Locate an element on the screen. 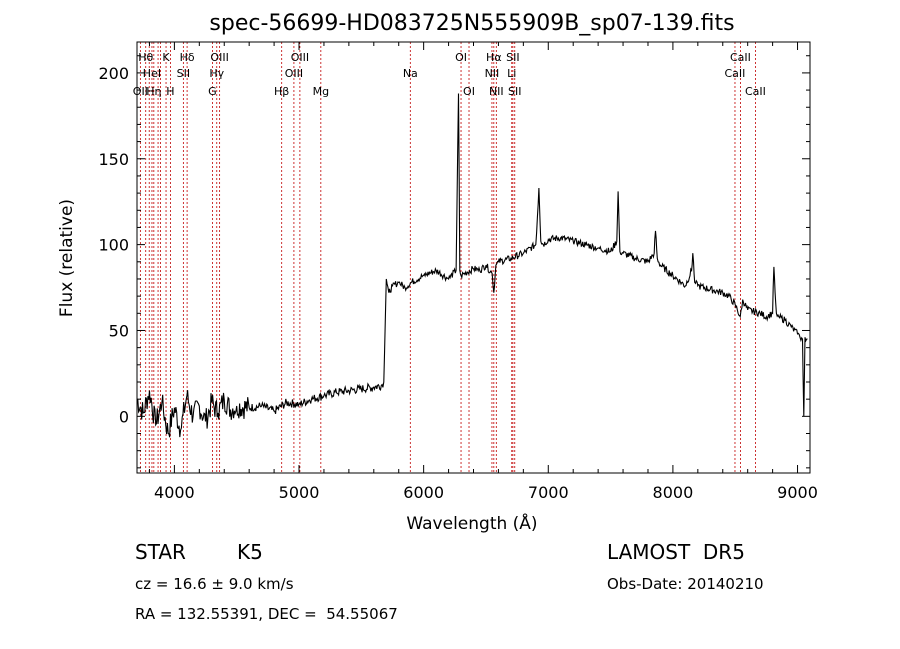  line-label-29: CaII is located at coordinates (755, 91).